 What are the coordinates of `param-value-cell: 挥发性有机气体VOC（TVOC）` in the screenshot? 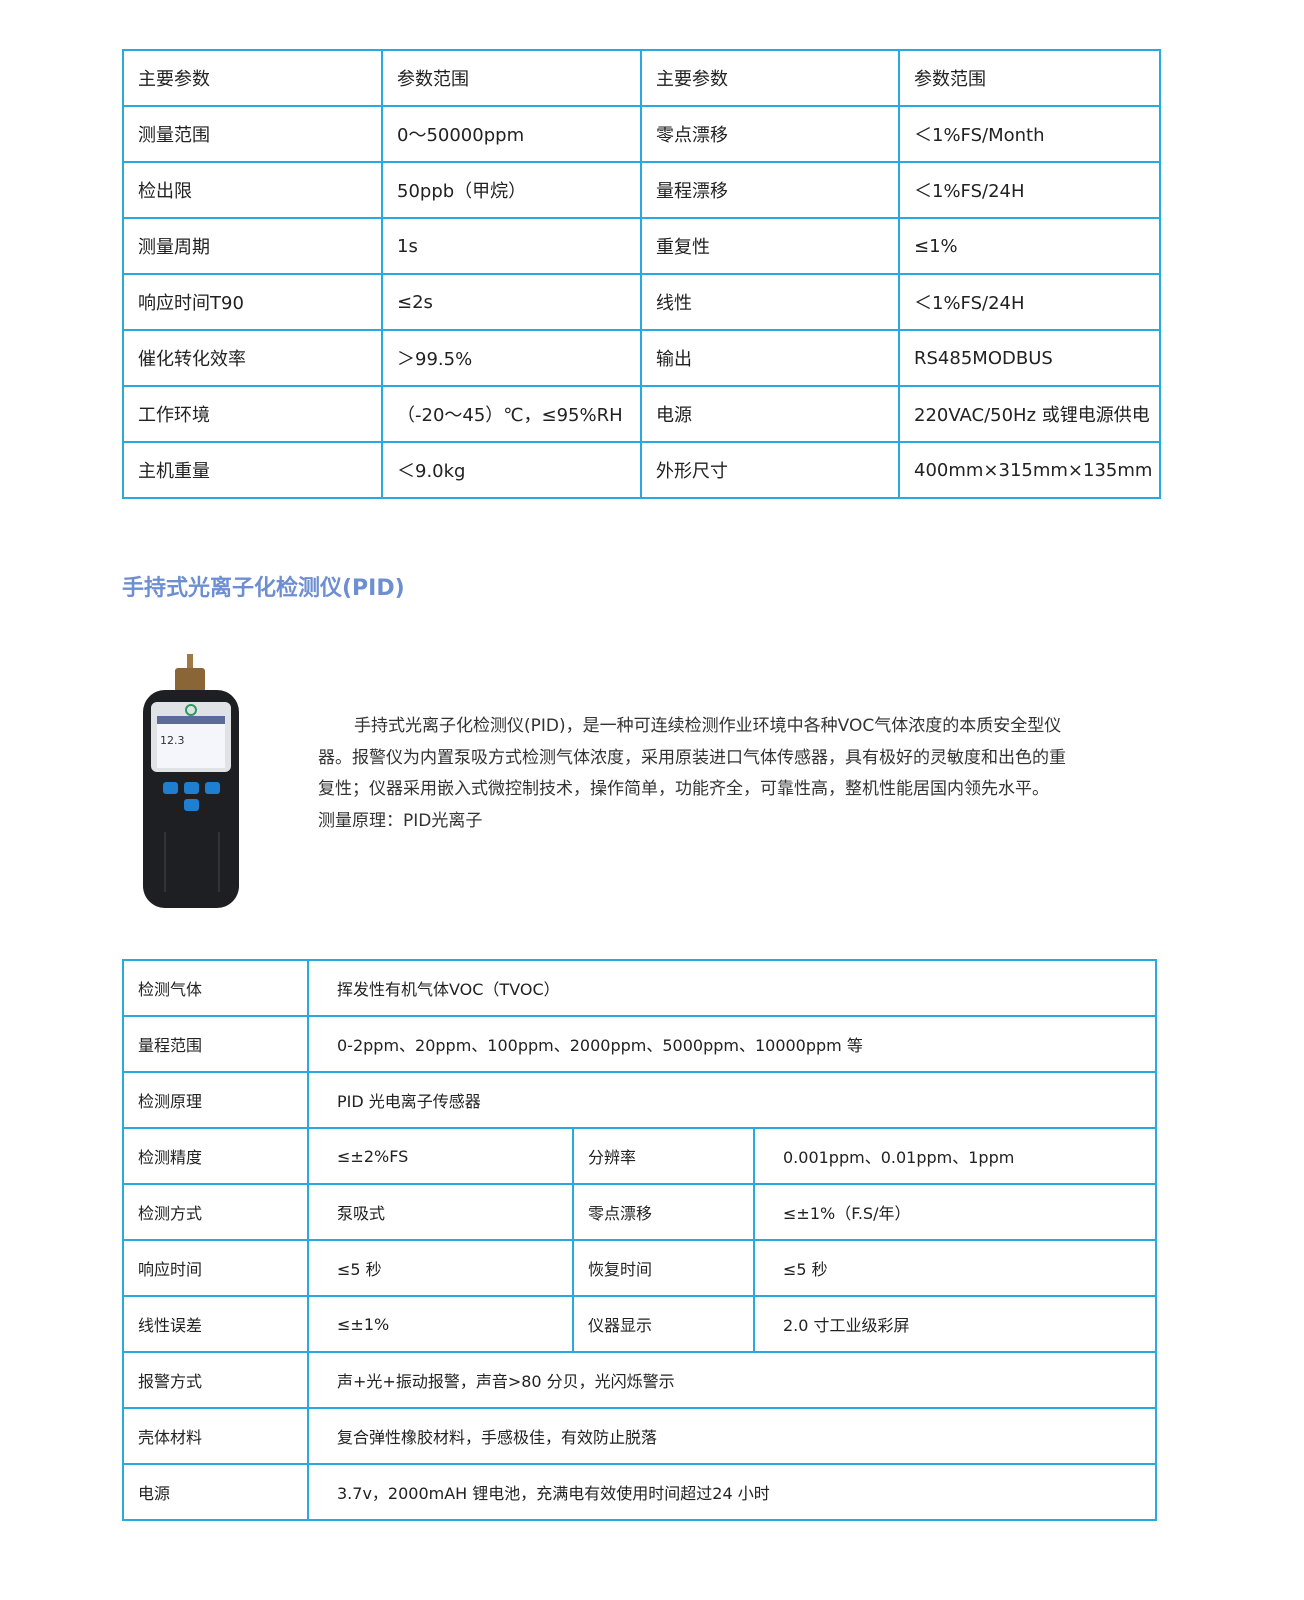 It's located at (732, 988).